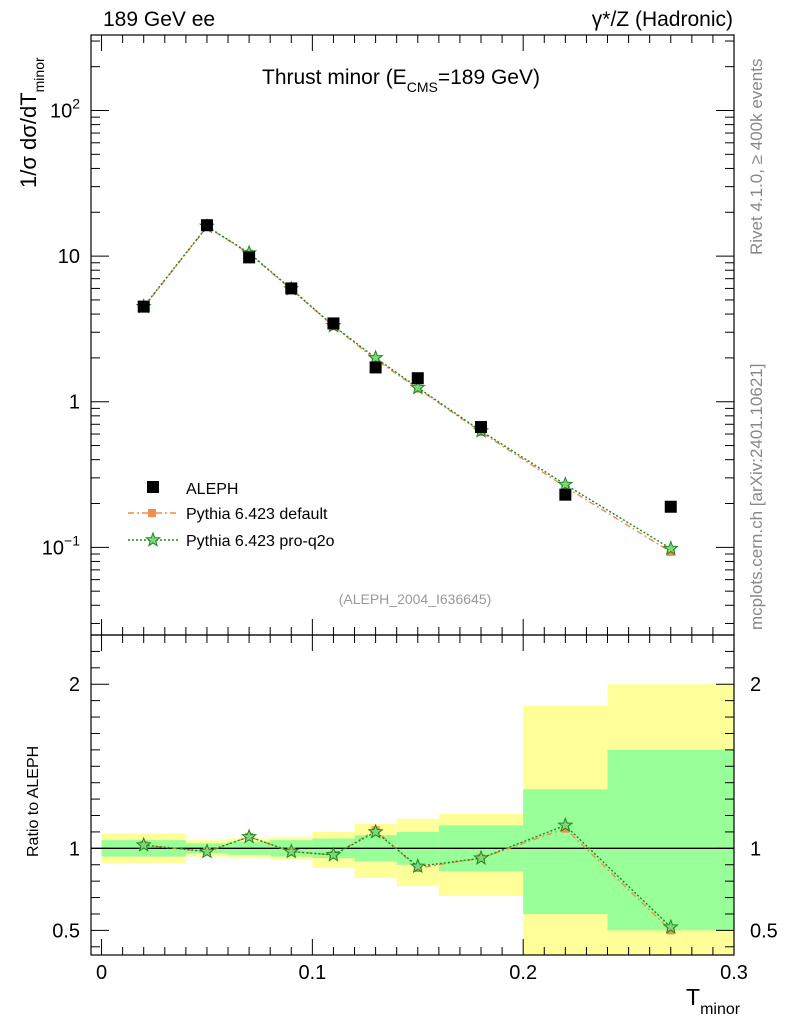 This screenshot has height=1024, width=786. Describe the element at coordinates (65, 109) in the screenshot. I see `y-tick-label: 10²` at that location.